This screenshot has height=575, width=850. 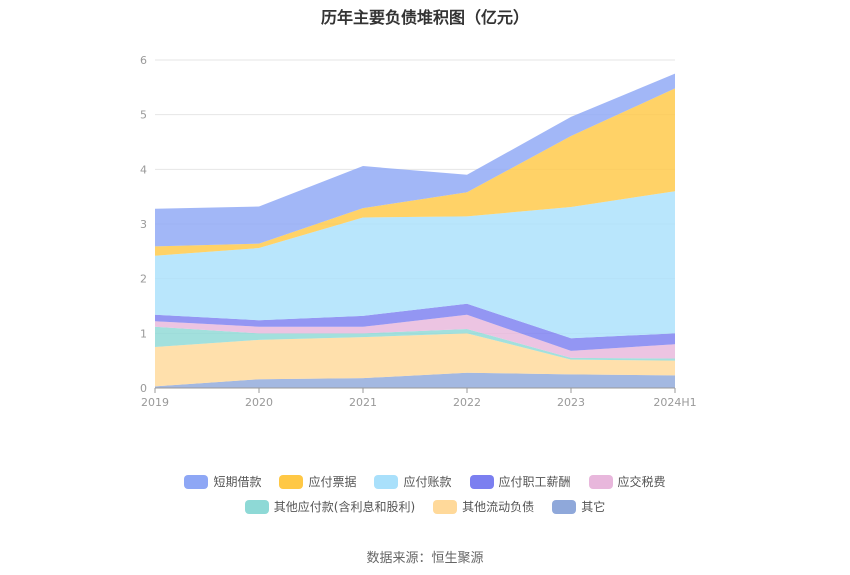 What do you see at coordinates (427, 482) in the screenshot?
I see `legend-label: 应付账款` at bounding box center [427, 482].